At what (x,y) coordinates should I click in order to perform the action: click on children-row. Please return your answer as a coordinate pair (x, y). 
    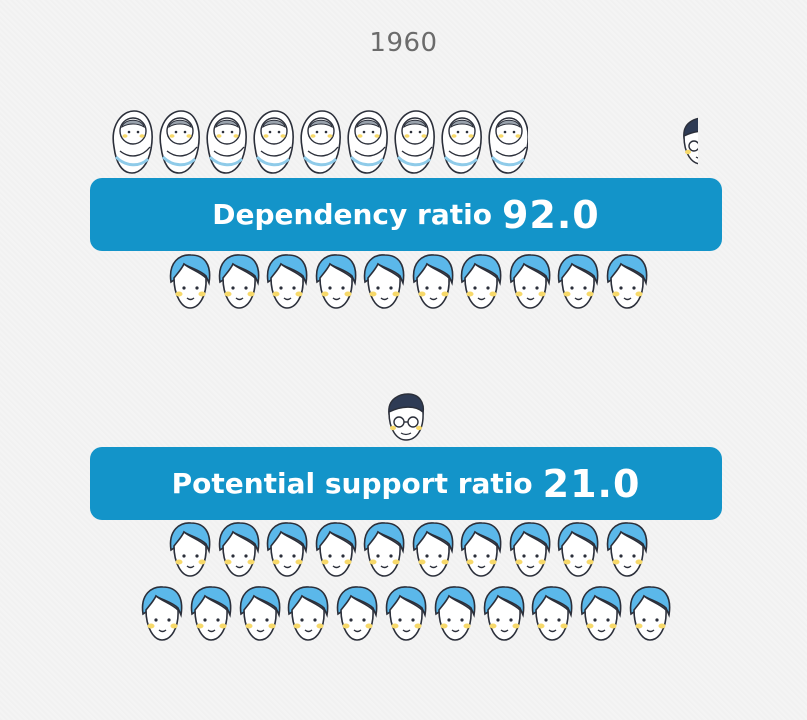
    Looking at the image, I should click on (318, 142).